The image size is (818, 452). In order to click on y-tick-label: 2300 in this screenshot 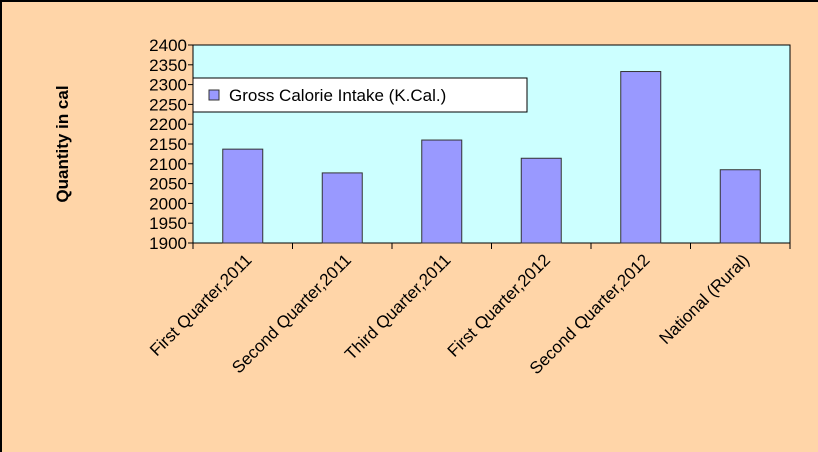, I will do `click(168, 85)`.